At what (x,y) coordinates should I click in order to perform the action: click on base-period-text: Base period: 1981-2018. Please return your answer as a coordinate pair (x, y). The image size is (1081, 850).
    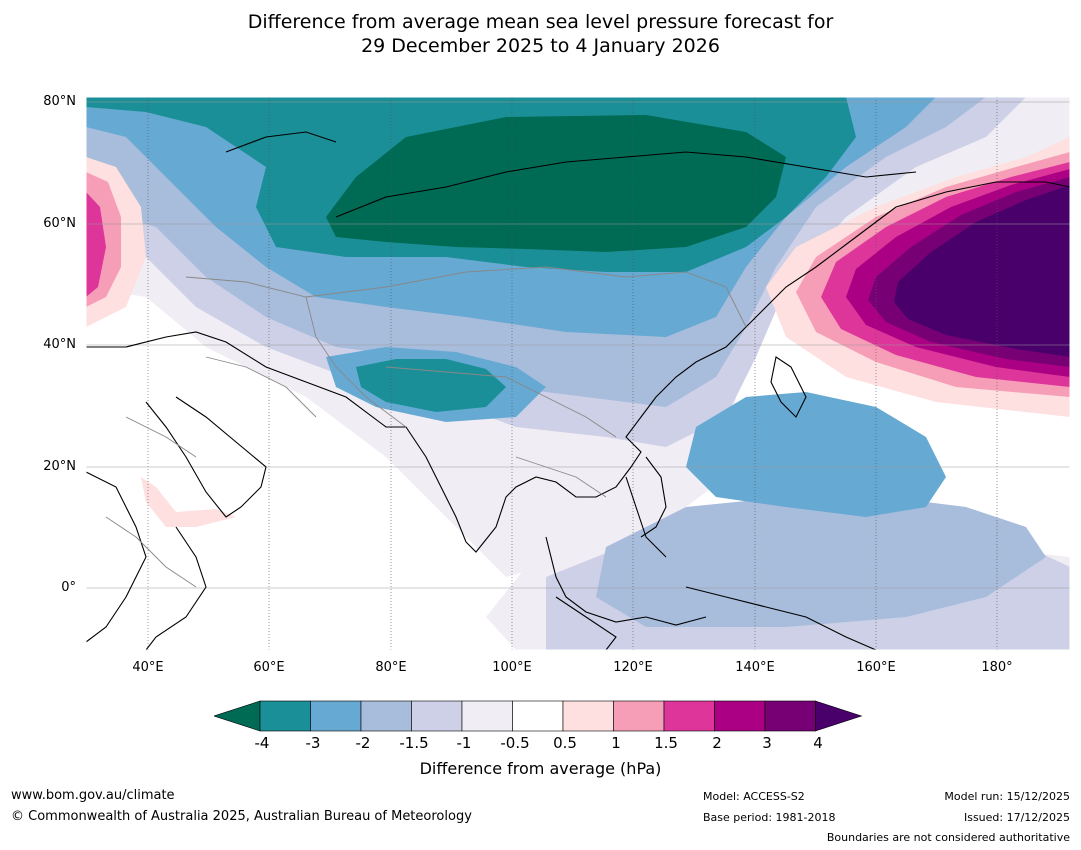
    Looking at the image, I should click on (769, 817).